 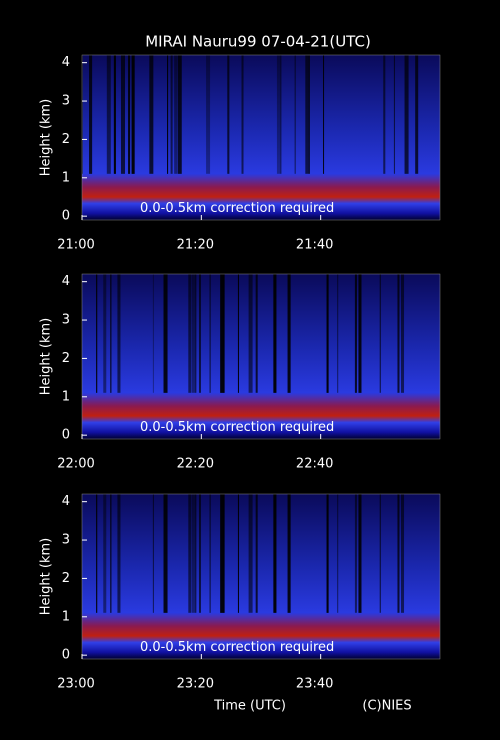 I want to click on x-tick-label: 22:40, so click(x=314, y=464).